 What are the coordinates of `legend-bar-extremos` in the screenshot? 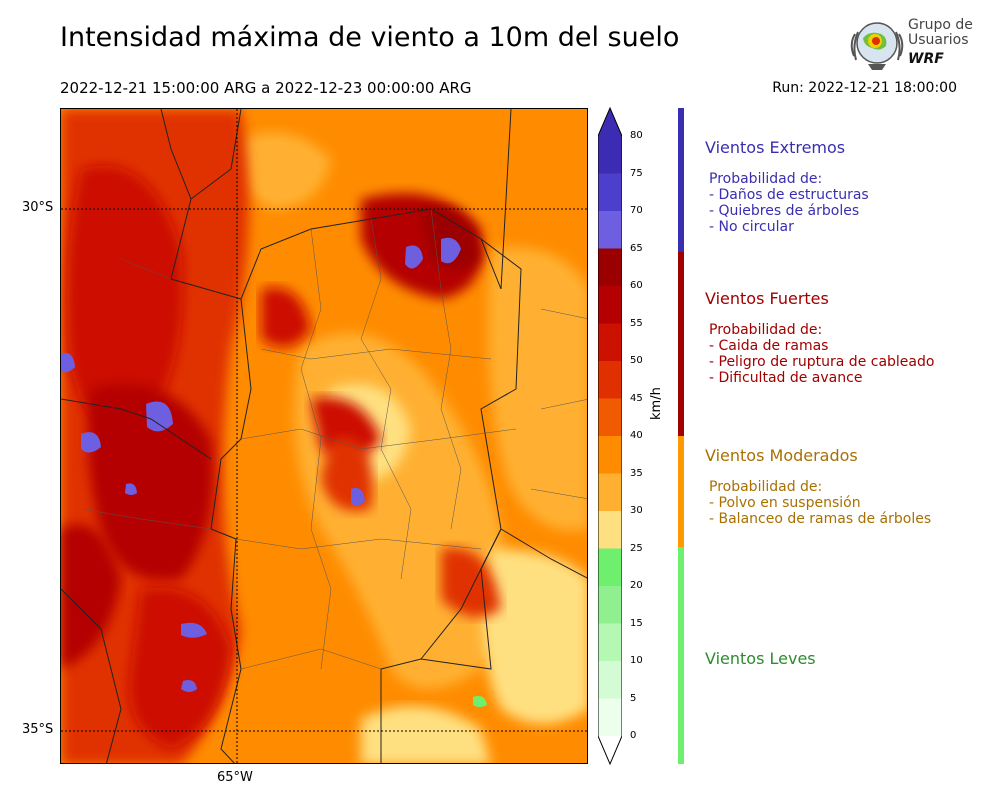 It's located at (681, 180).